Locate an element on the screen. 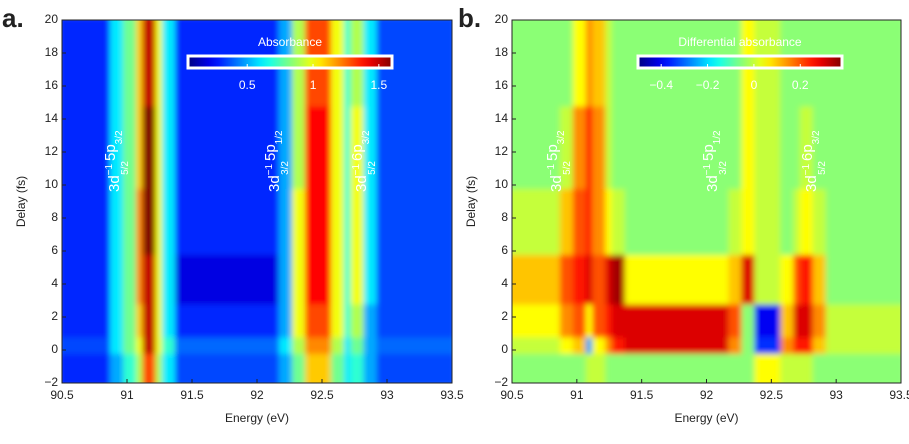  colorbar-tick-label: 1.5 is located at coordinates (378, 85).